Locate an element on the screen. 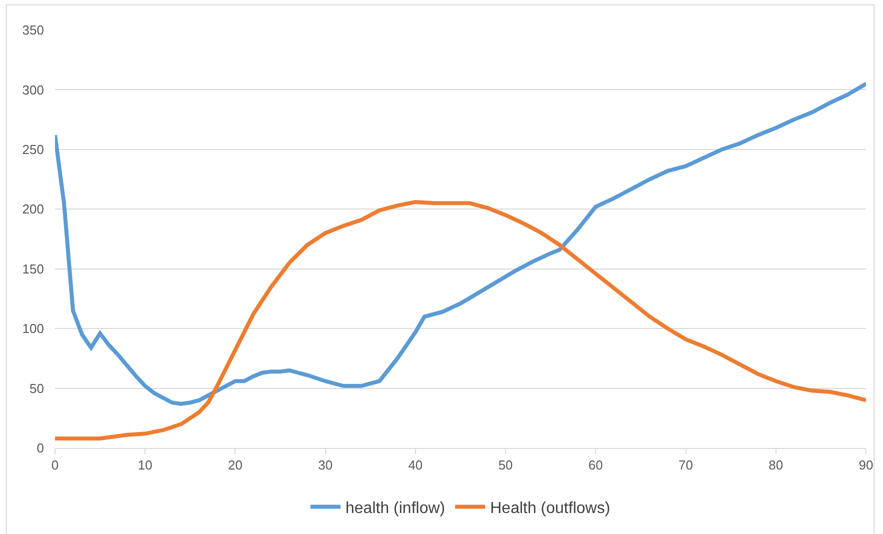 The width and height of the screenshot is (883, 534). y-tick-label: 0 is located at coordinates (40, 448).